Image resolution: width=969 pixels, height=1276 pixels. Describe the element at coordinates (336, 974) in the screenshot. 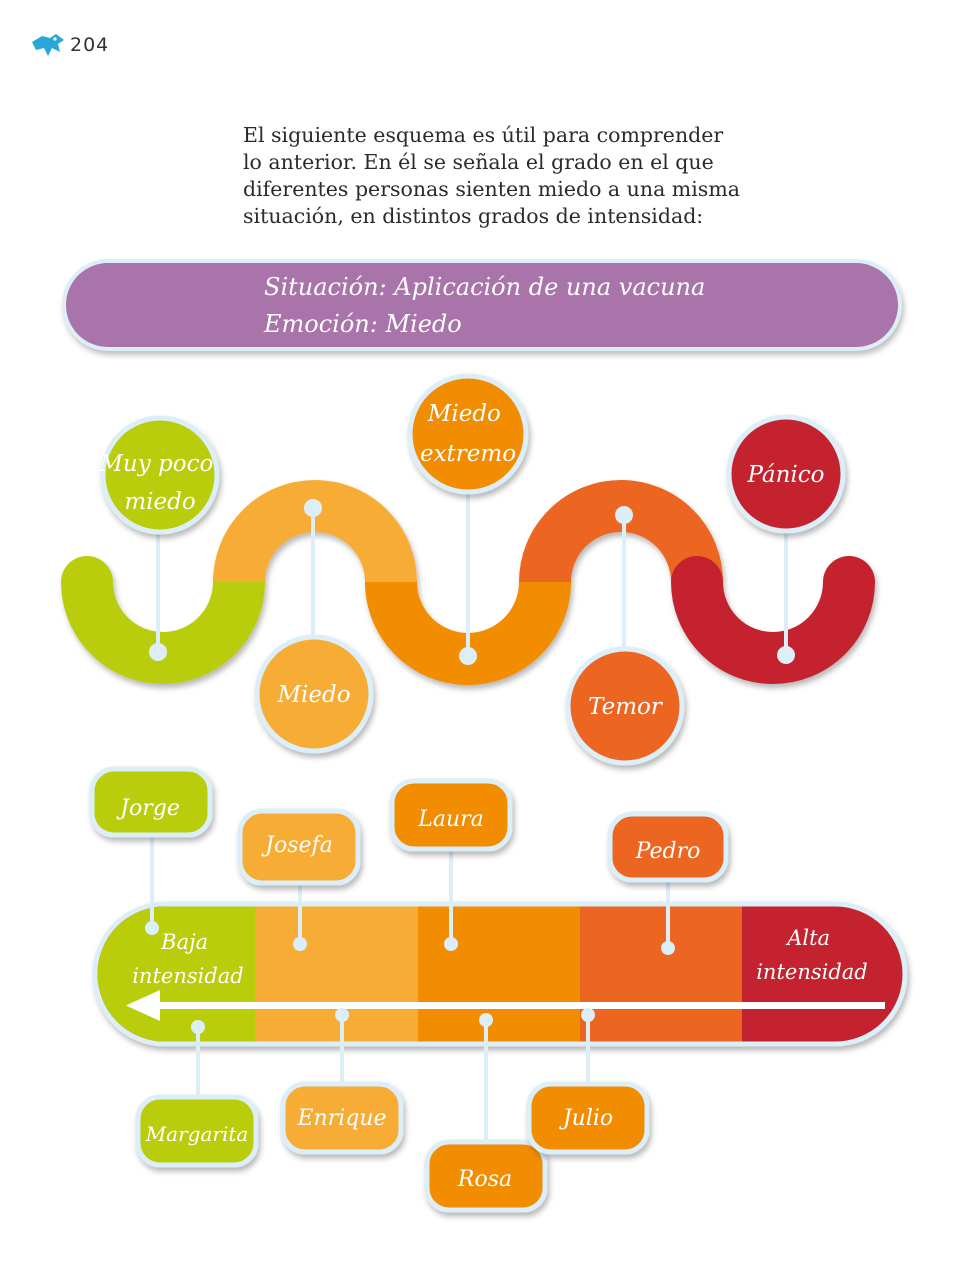

I see `scale-segment-light-orange` at that location.